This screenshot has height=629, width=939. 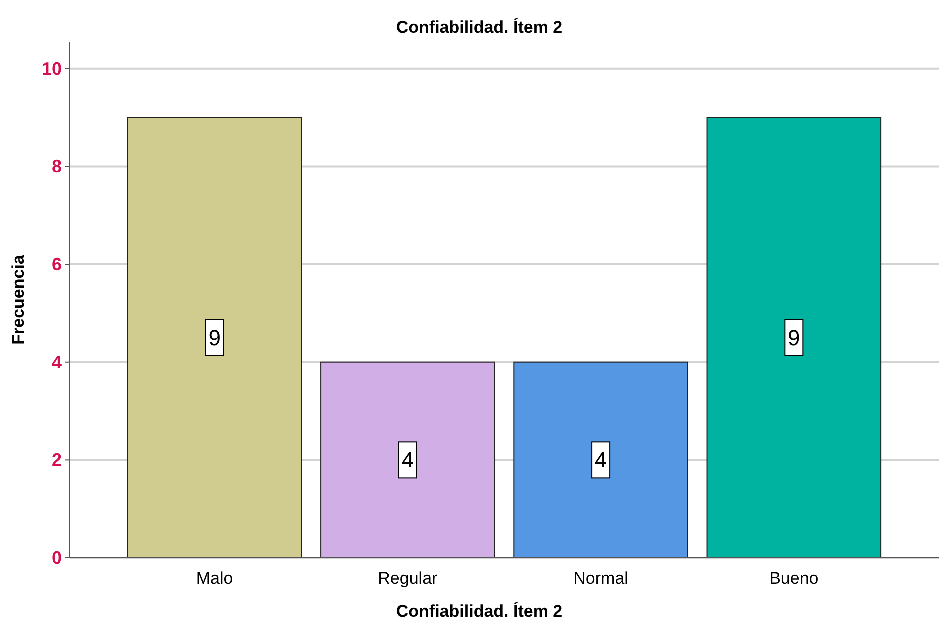 What do you see at coordinates (52, 68) in the screenshot?
I see `y-tick-label: 10` at bounding box center [52, 68].